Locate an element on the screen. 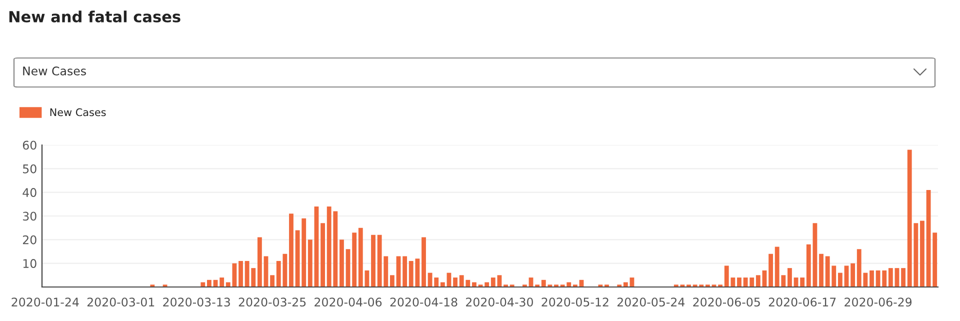  x-tick-label: 2020-03-13 is located at coordinates (196, 302).